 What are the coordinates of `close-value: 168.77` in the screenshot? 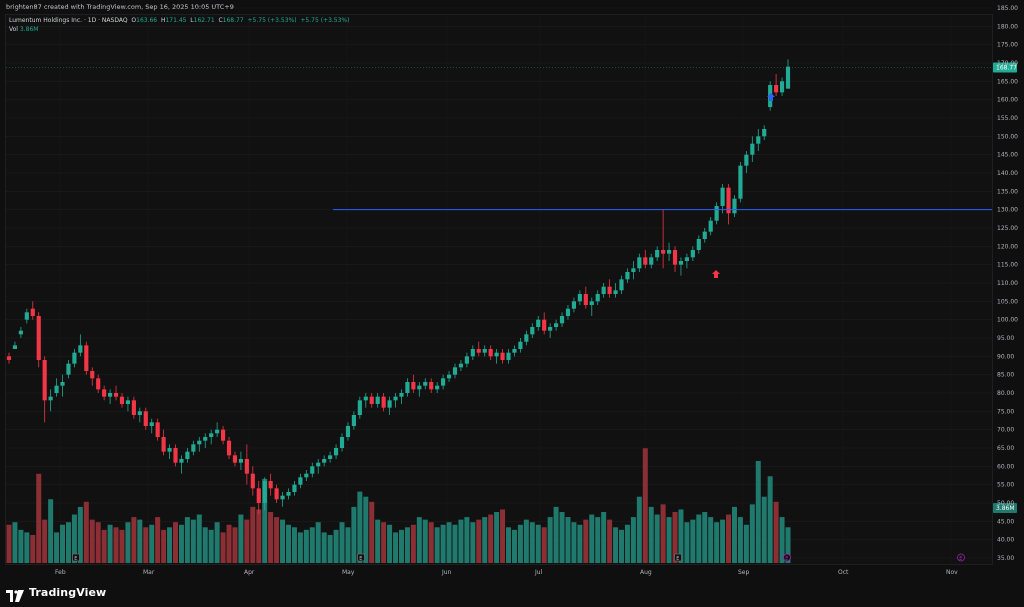 It's located at (233, 20).